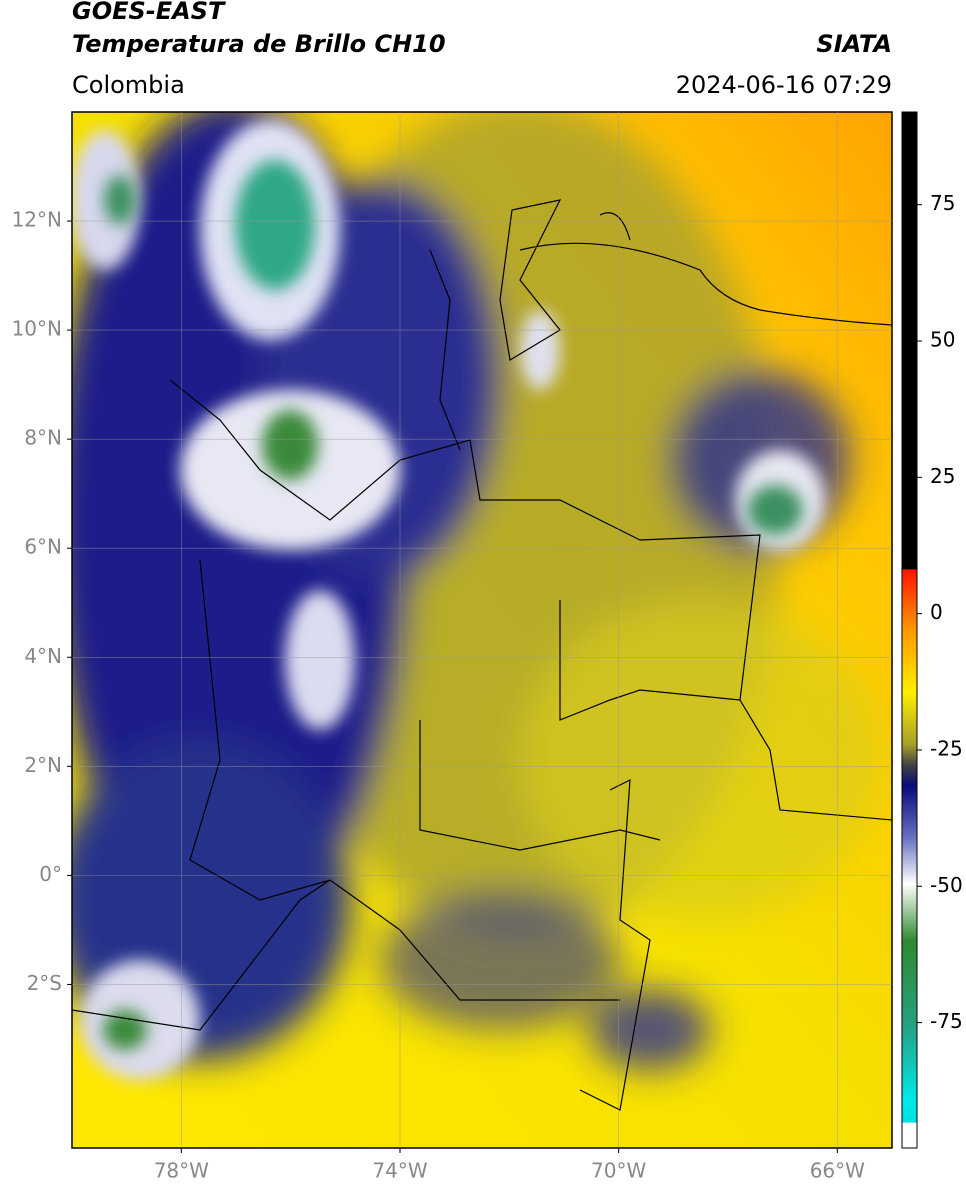 The width and height of the screenshot is (966, 1194). I want to click on subtitle: Temperatura de Brillo CH10, so click(259, 44).